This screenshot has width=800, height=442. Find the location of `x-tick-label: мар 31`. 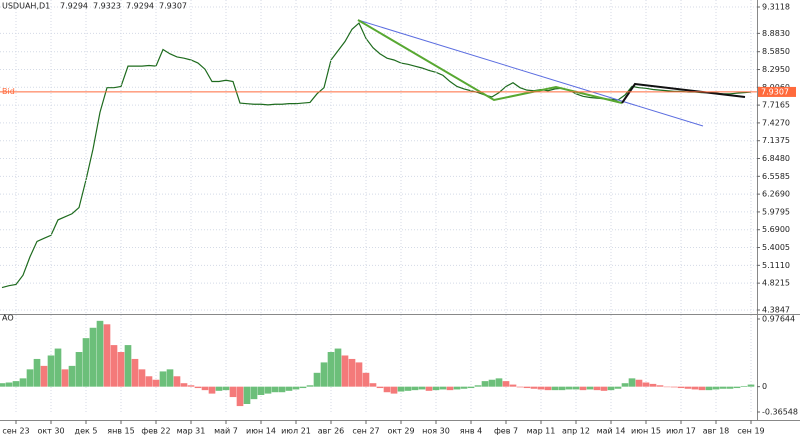

x-tick-label: мар 31 is located at coordinates (191, 431).